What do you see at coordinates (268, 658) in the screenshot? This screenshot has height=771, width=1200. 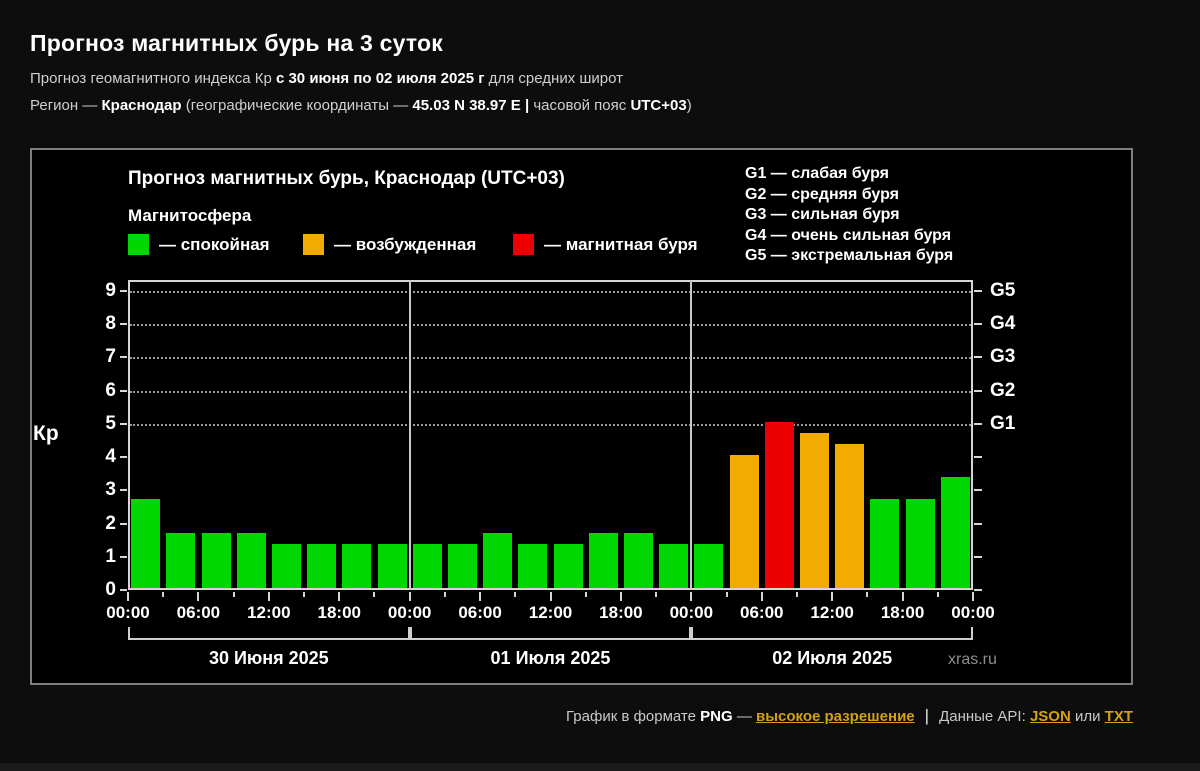 I see `day-label: 30 Июня 2025` at bounding box center [268, 658].